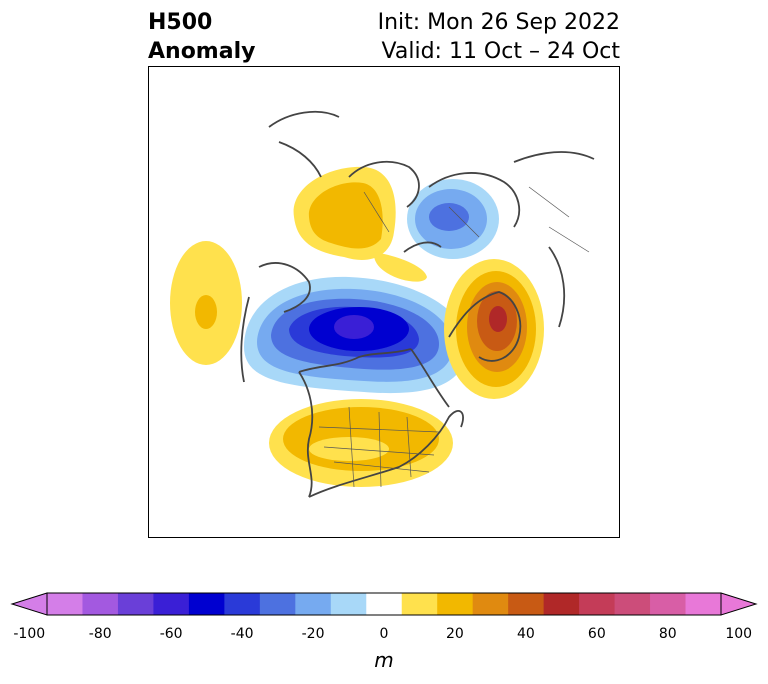 The width and height of the screenshot is (768, 684). What do you see at coordinates (498, 22) in the screenshot?
I see `init-date: Init: Mon 26 Sep 2022` at bounding box center [498, 22].